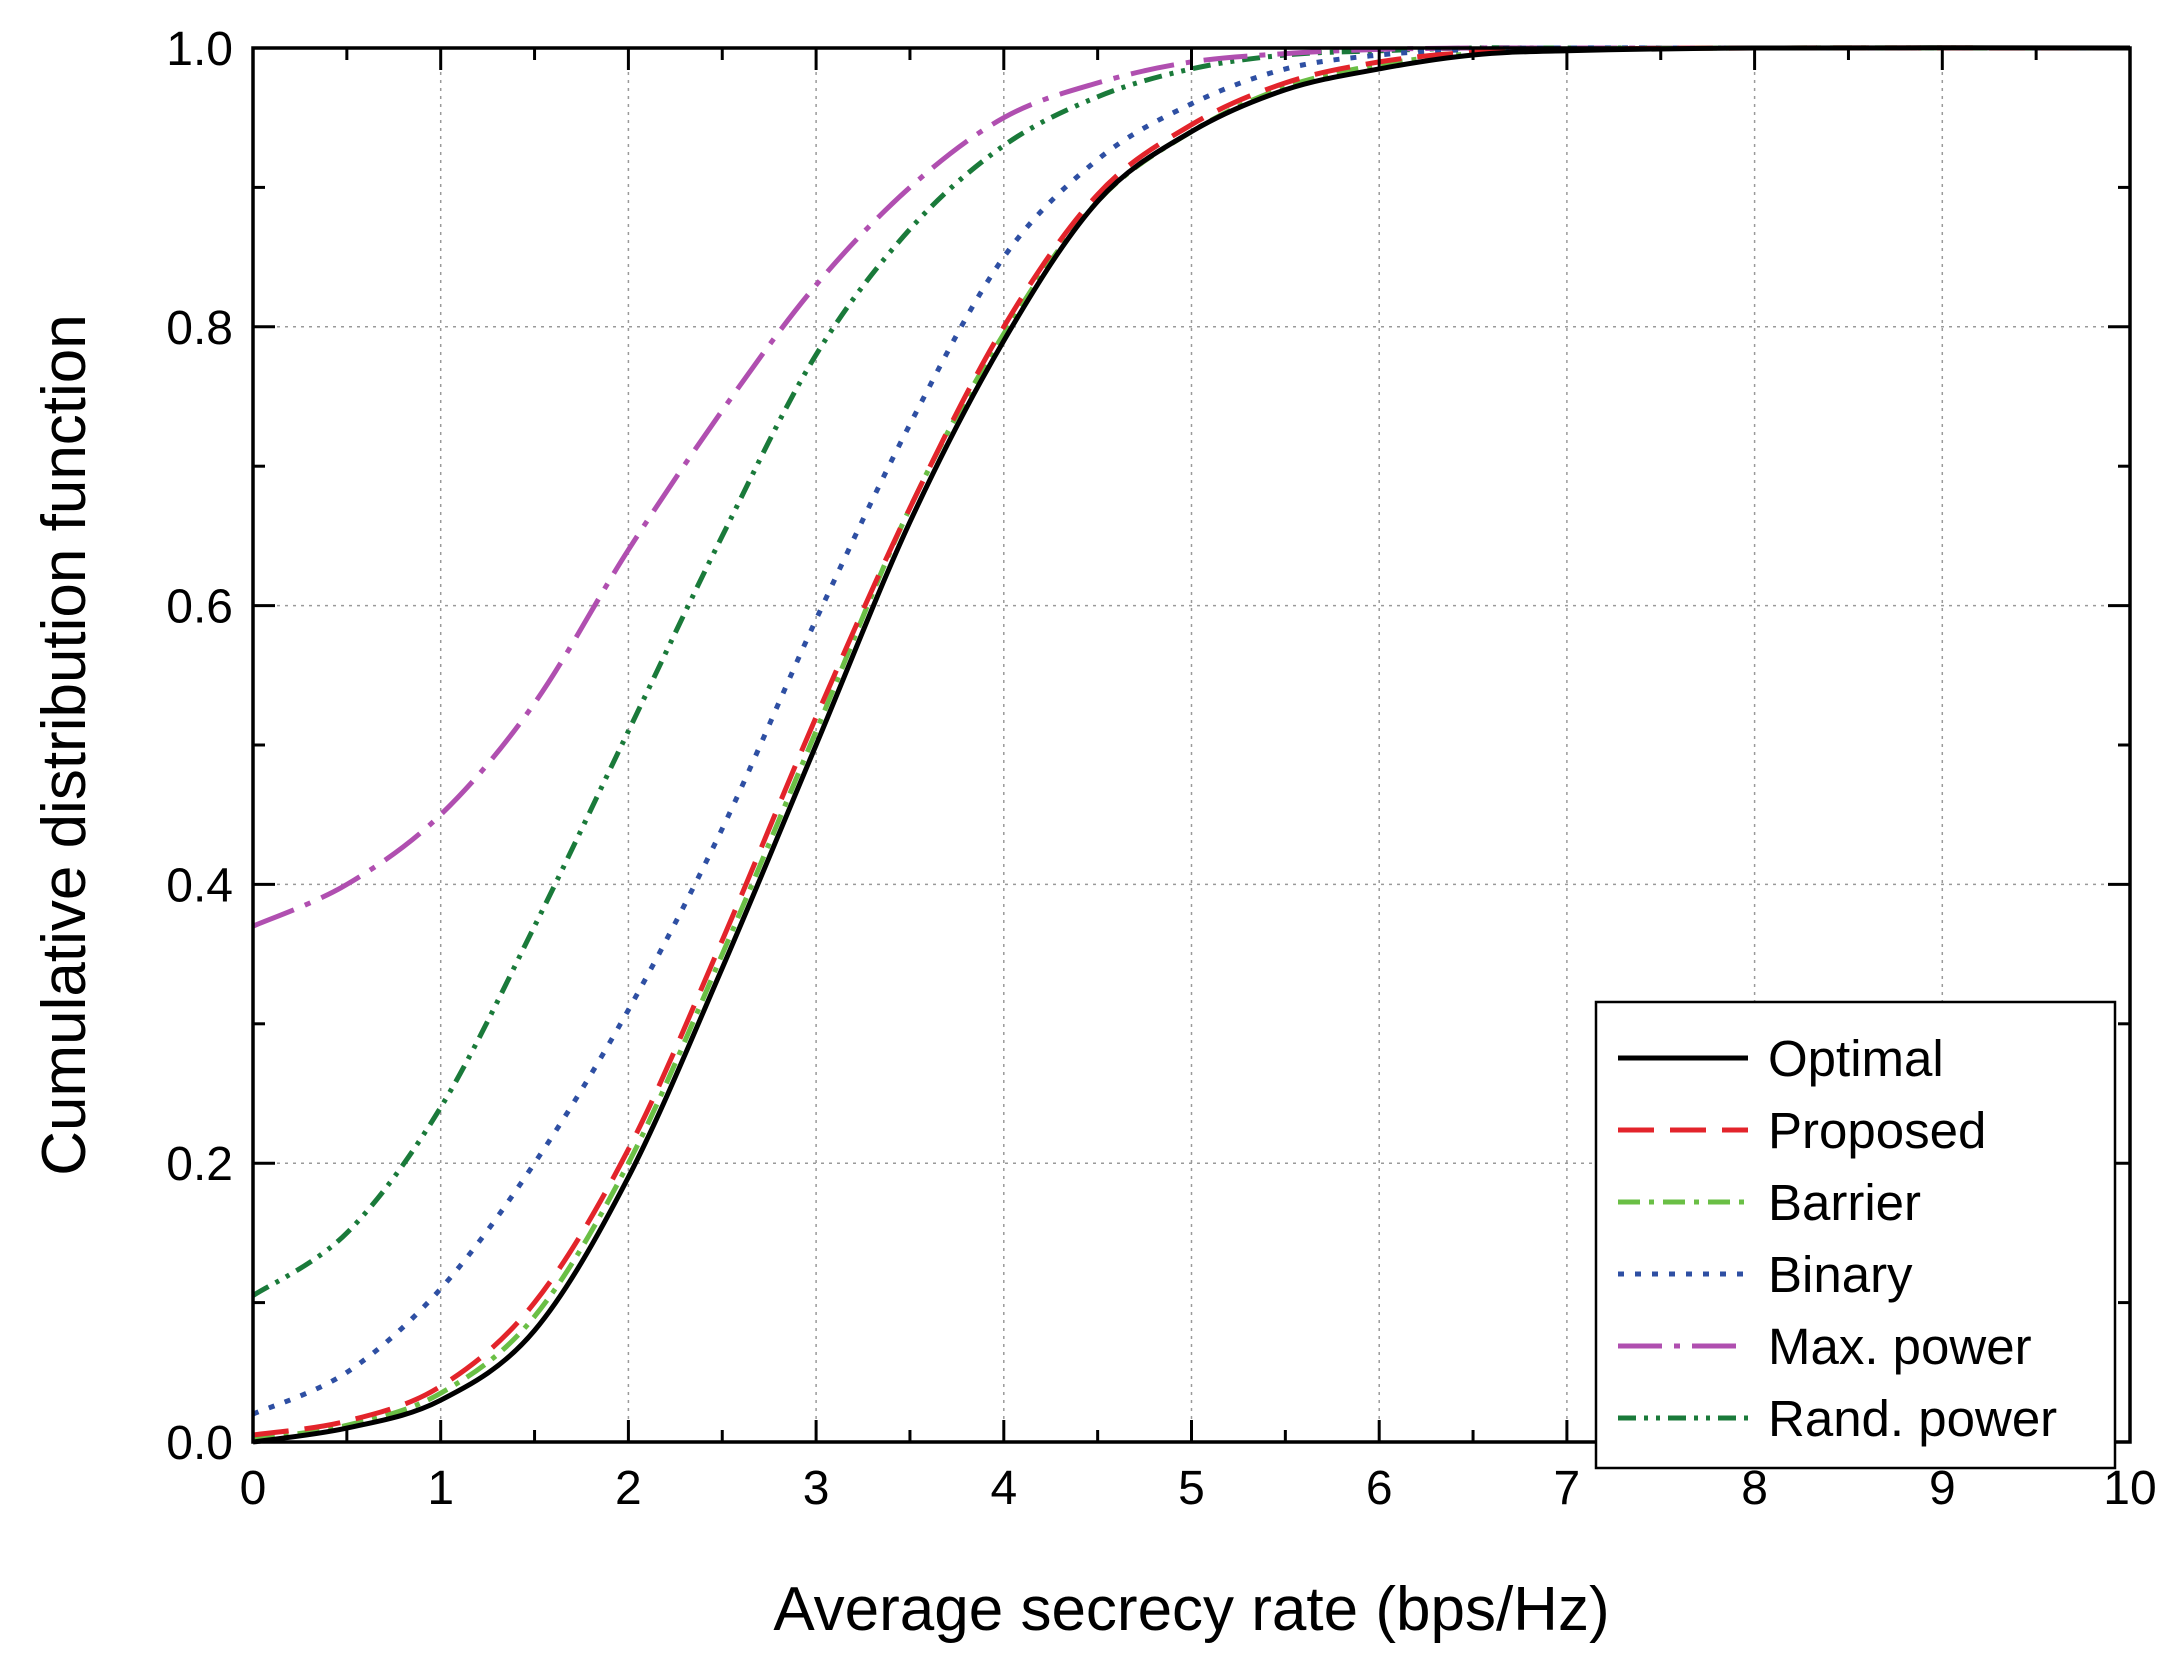  Describe the element at coordinates (199, 1164) in the screenshot. I see `y-tick-label: 0.2` at that location.